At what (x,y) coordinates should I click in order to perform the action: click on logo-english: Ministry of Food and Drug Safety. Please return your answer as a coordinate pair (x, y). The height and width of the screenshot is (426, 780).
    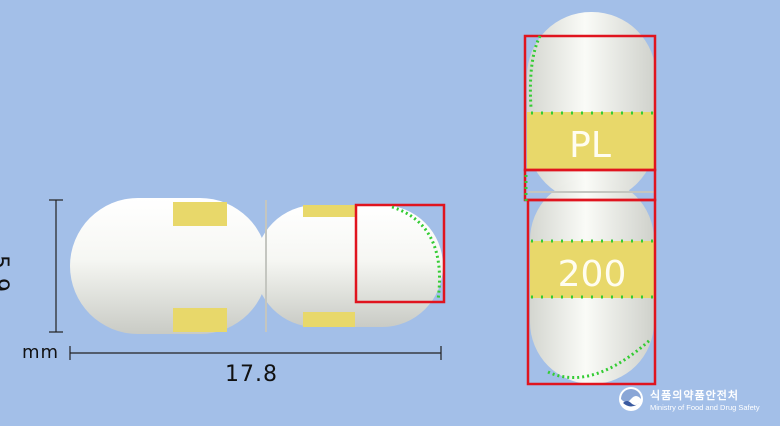
    Looking at the image, I should click on (705, 407).